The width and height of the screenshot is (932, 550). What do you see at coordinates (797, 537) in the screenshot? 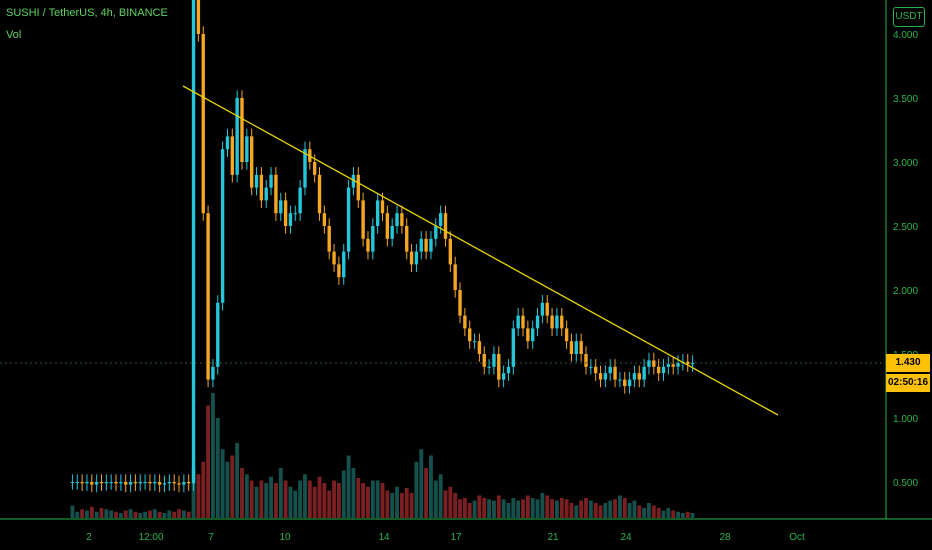
I see `x-tick-label: Oct` at bounding box center [797, 537].